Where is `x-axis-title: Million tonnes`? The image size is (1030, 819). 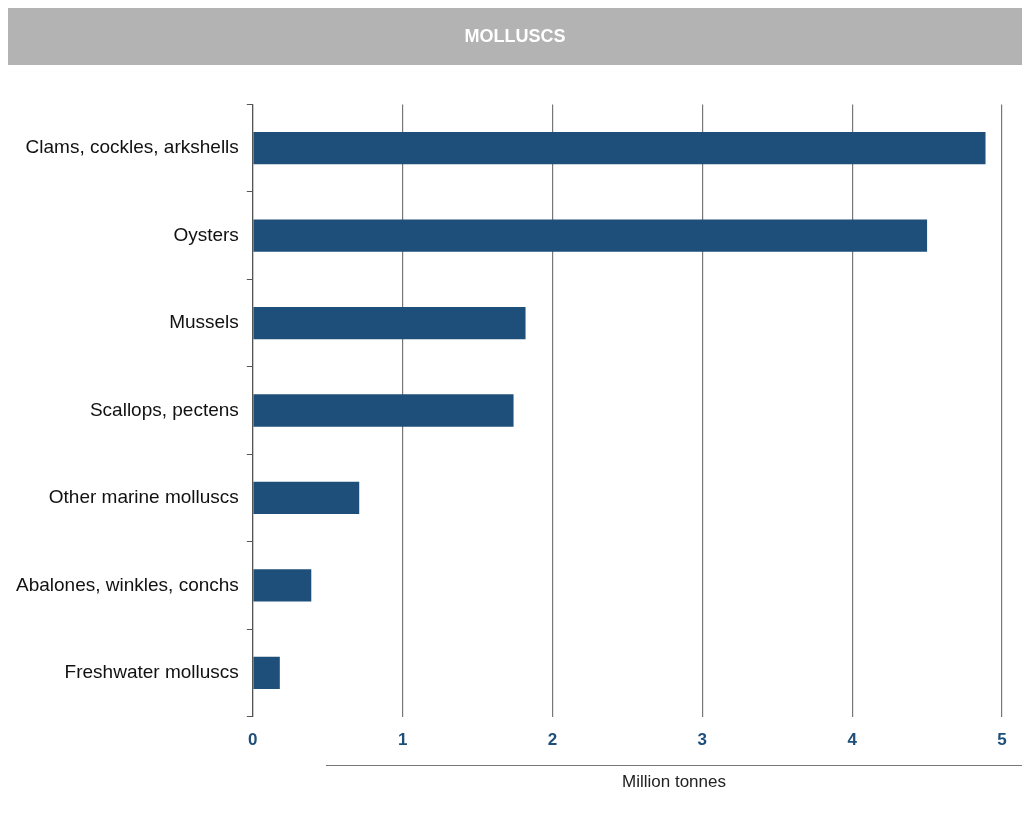
x-axis-title: Million tonnes is located at coordinates (674, 778).